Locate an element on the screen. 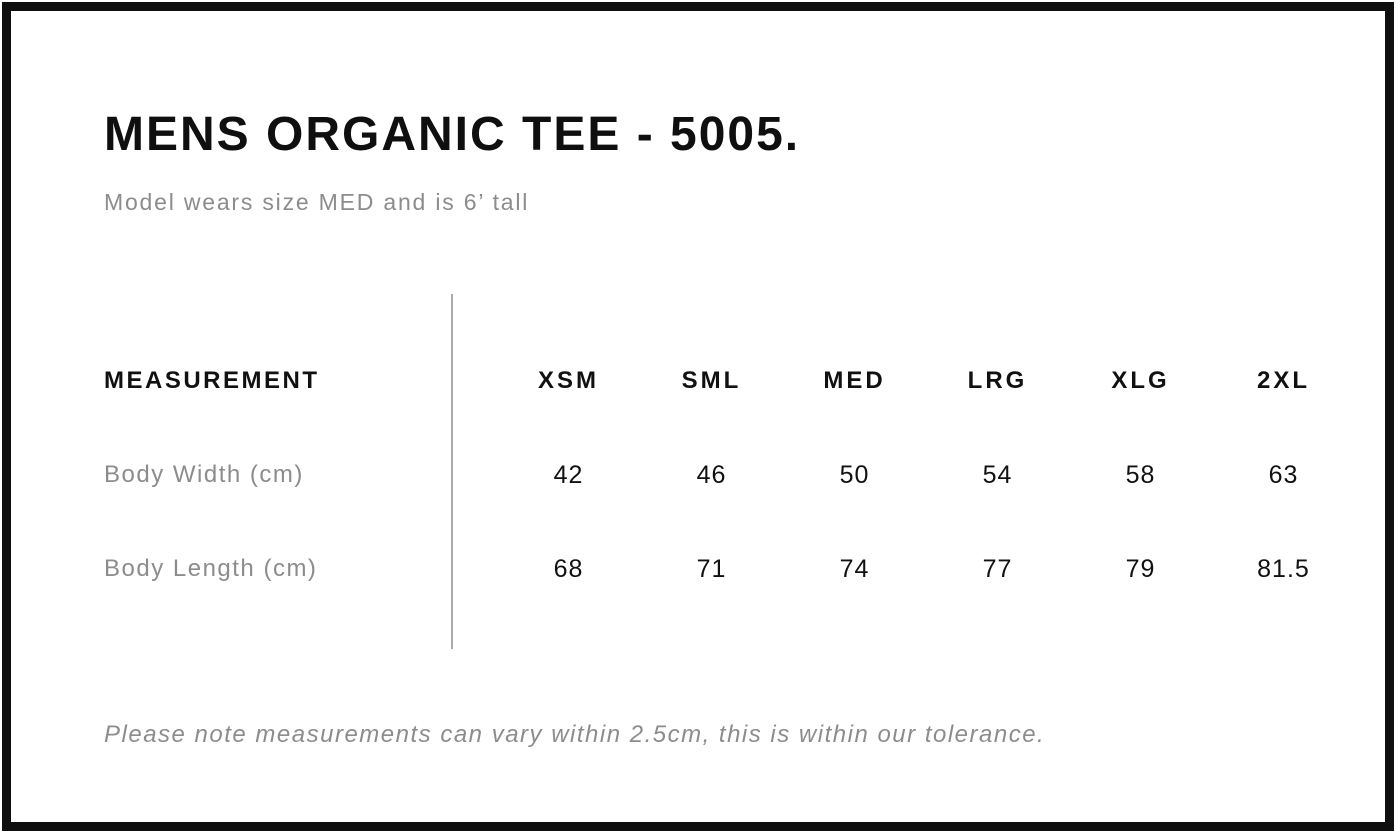 The height and width of the screenshot is (833, 1396). table-row-body-length: Body Length (cm) 68 71 74 77 79 81.5 is located at coordinates (729, 569).